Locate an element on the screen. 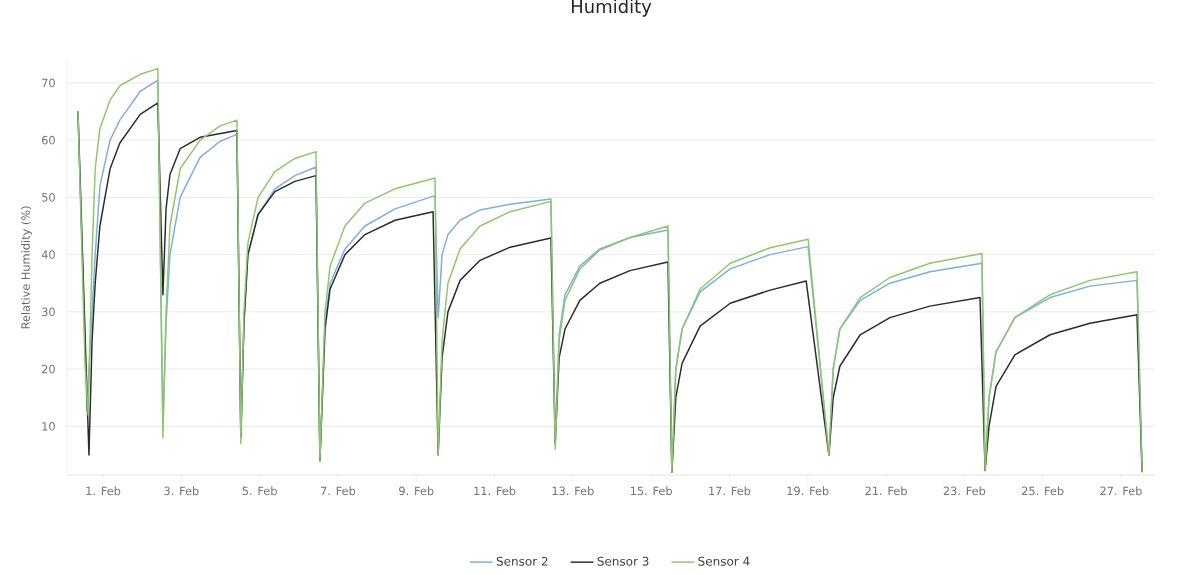 The width and height of the screenshot is (1188, 575). x-tick-label: 17. Feb is located at coordinates (730, 491).